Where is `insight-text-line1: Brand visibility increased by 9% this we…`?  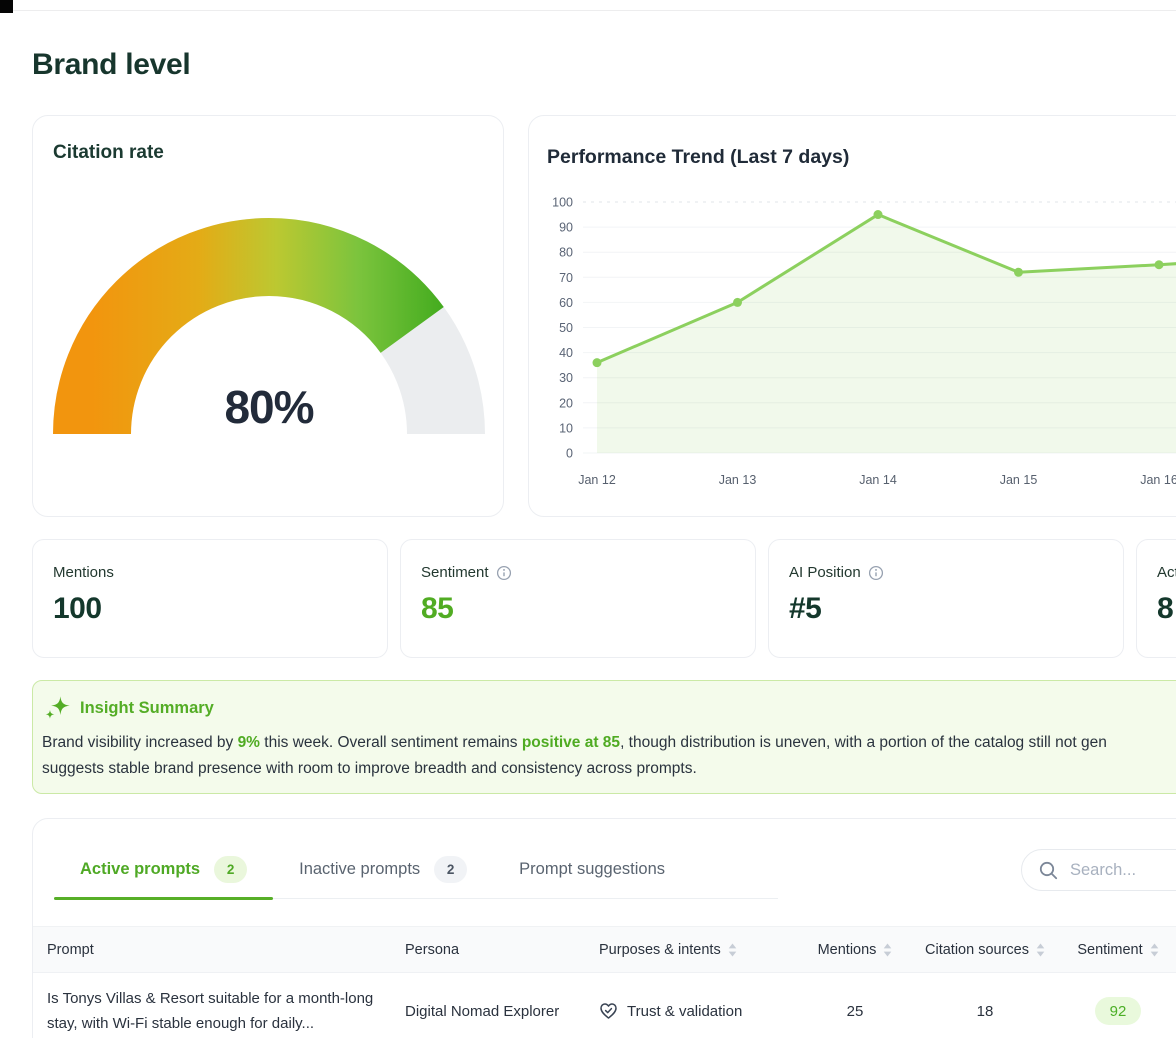 insight-text-line1: Brand visibility increased by 9% this we… is located at coordinates (574, 742).